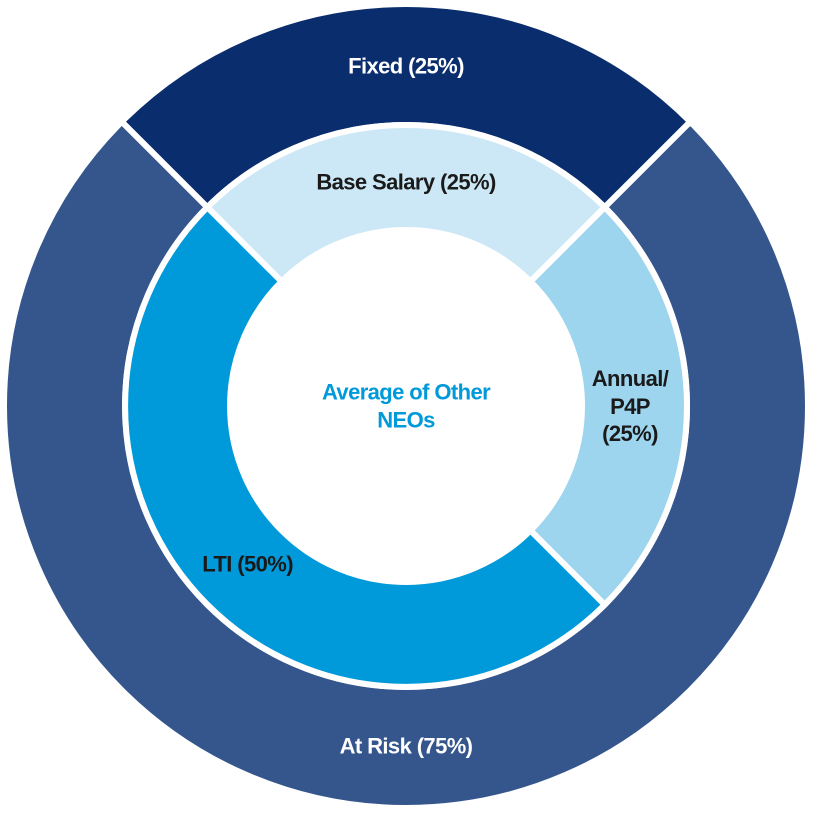 This screenshot has height=813, width=813. I want to click on segment-label: Fixed (25%), so click(406, 66).